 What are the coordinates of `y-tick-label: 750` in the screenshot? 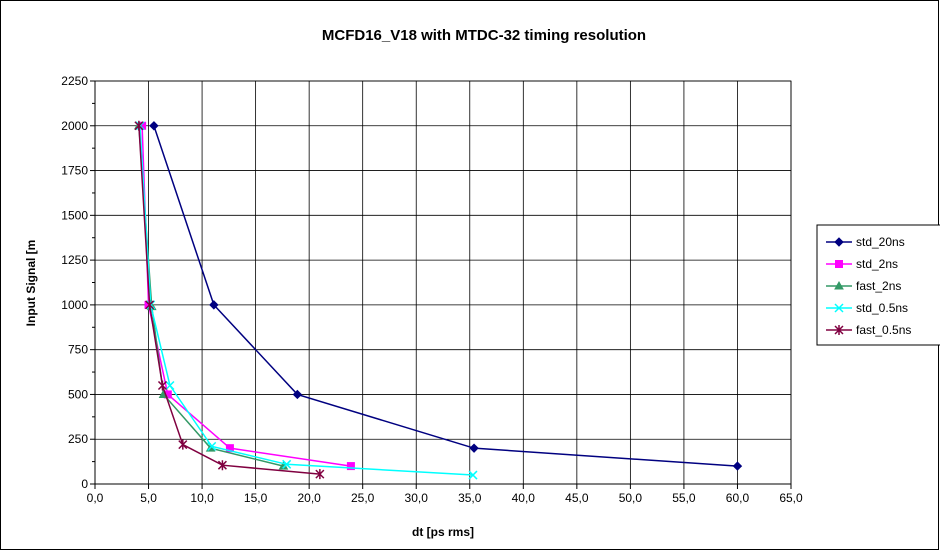 It's located at (78, 350).